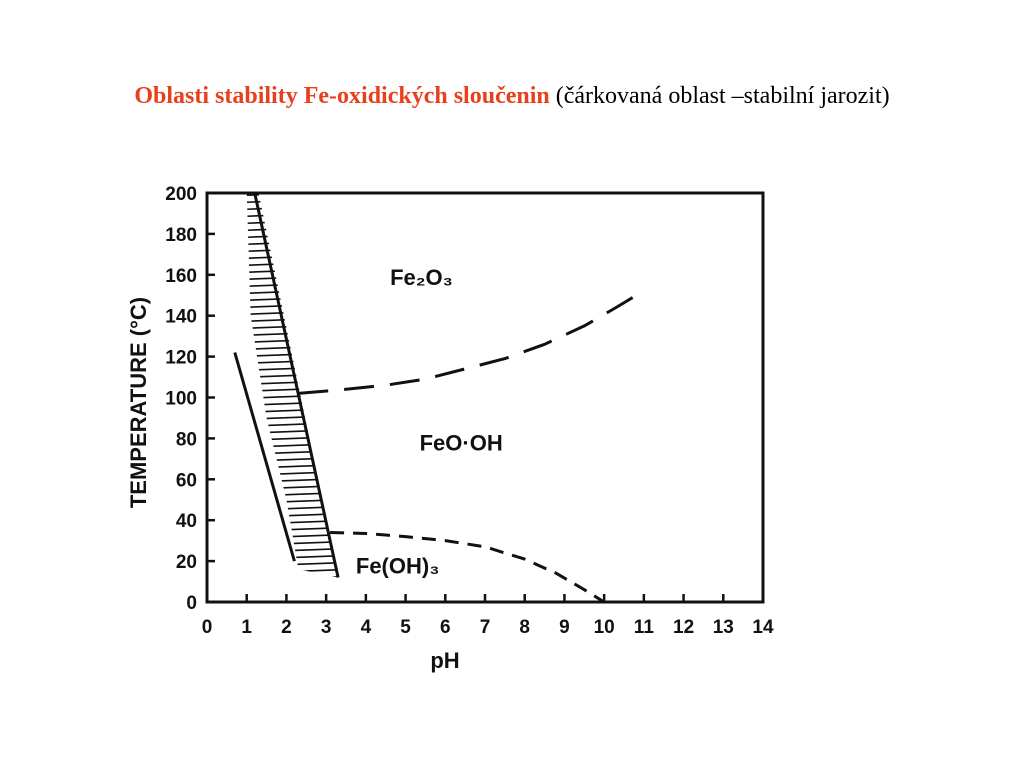 This screenshot has width=1024, height=768. I want to click on y-tick-label: 140, so click(181, 317).